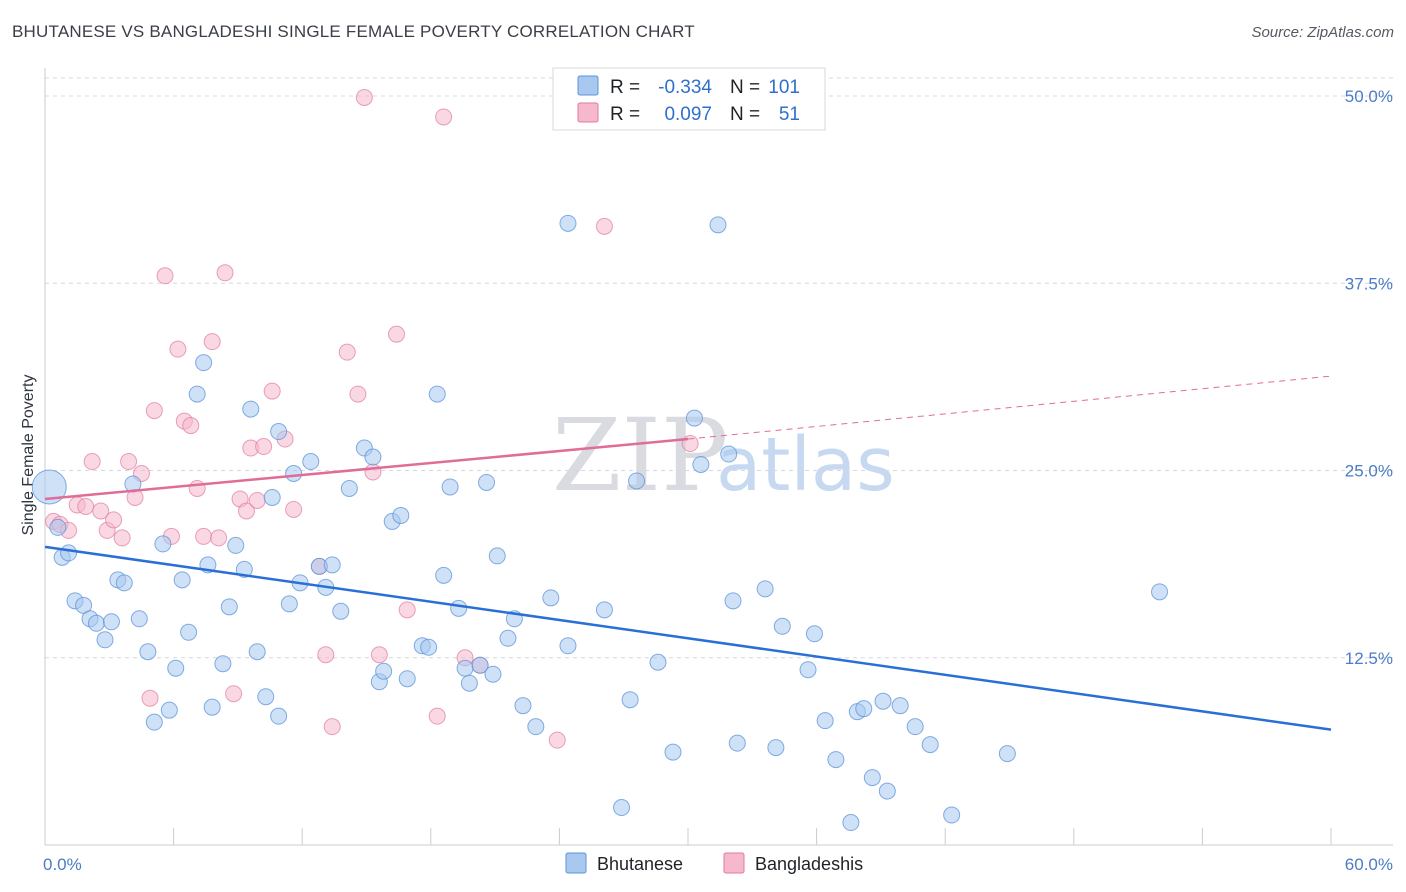 This screenshot has height=892, width=1406. Describe the element at coordinates (1369, 283) in the screenshot. I see `y-tick-label: 37.5%` at that location.